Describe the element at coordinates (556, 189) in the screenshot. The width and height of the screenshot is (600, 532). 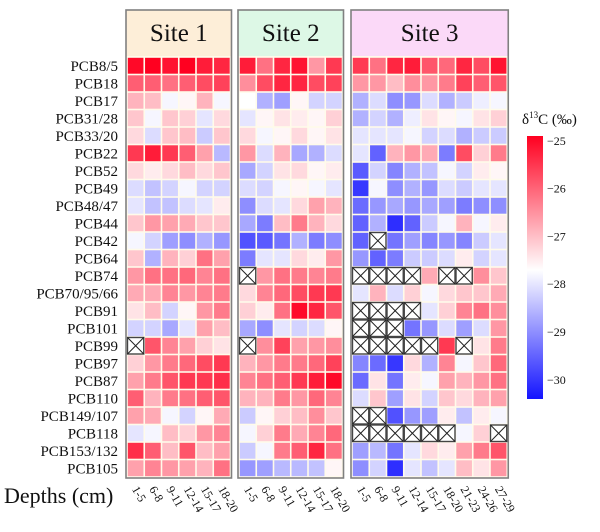
I see `colorbar-tick-label: −26` at that location.